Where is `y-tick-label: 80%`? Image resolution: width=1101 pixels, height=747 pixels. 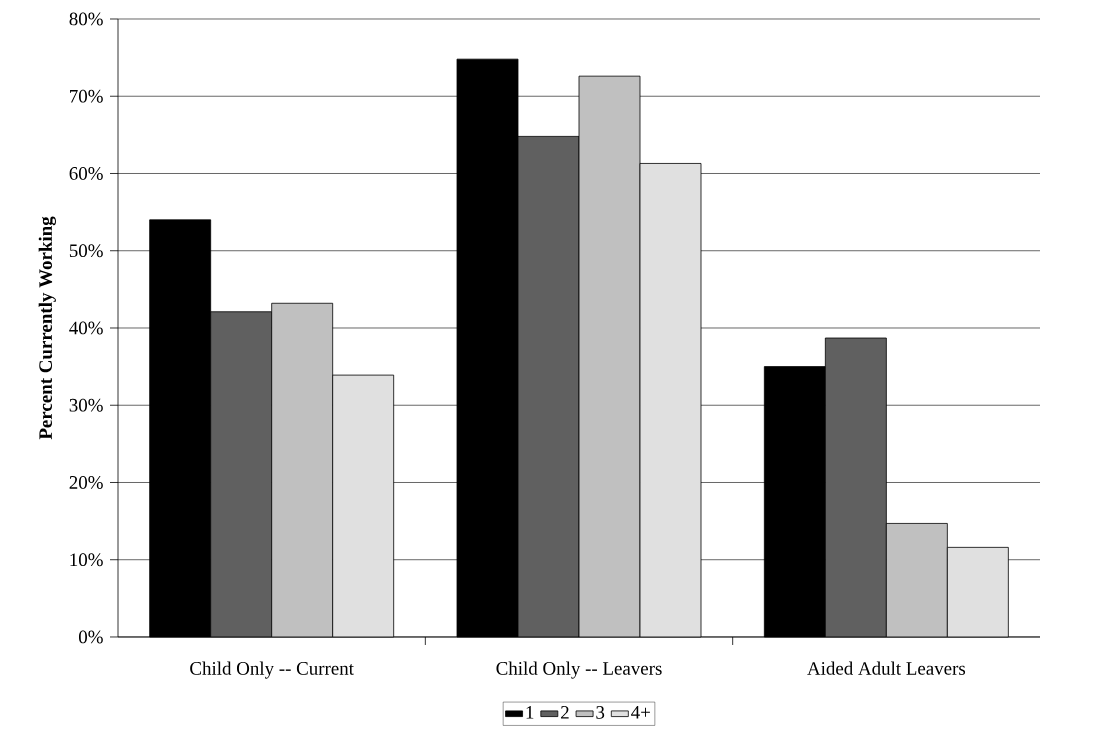
y-tick-label: 80% is located at coordinates (86, 19).